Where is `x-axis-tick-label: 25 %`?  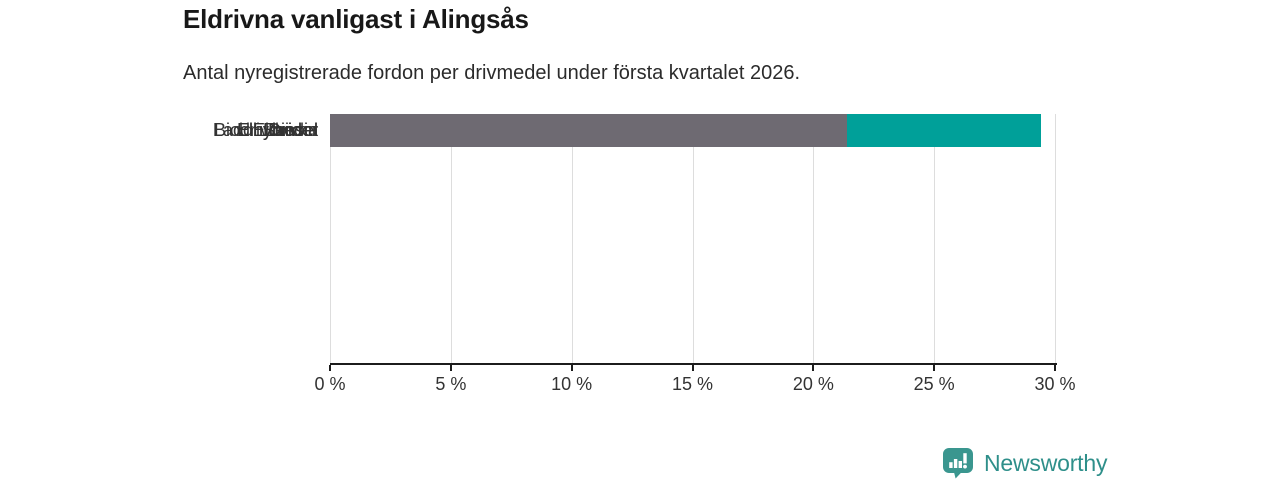 x-axis-tick-label: 25 % is located at coordinates (934, 384).